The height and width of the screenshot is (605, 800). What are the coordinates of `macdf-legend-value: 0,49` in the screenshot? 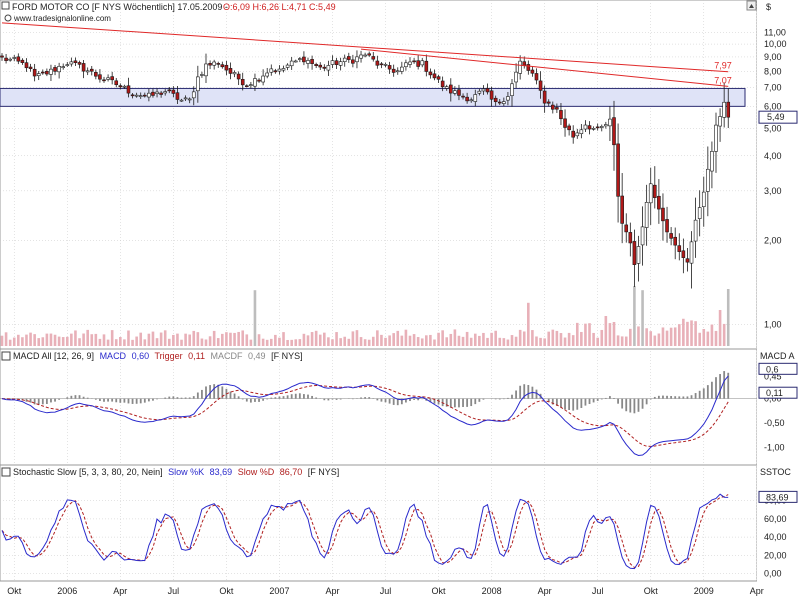 It's located at (257, 356).